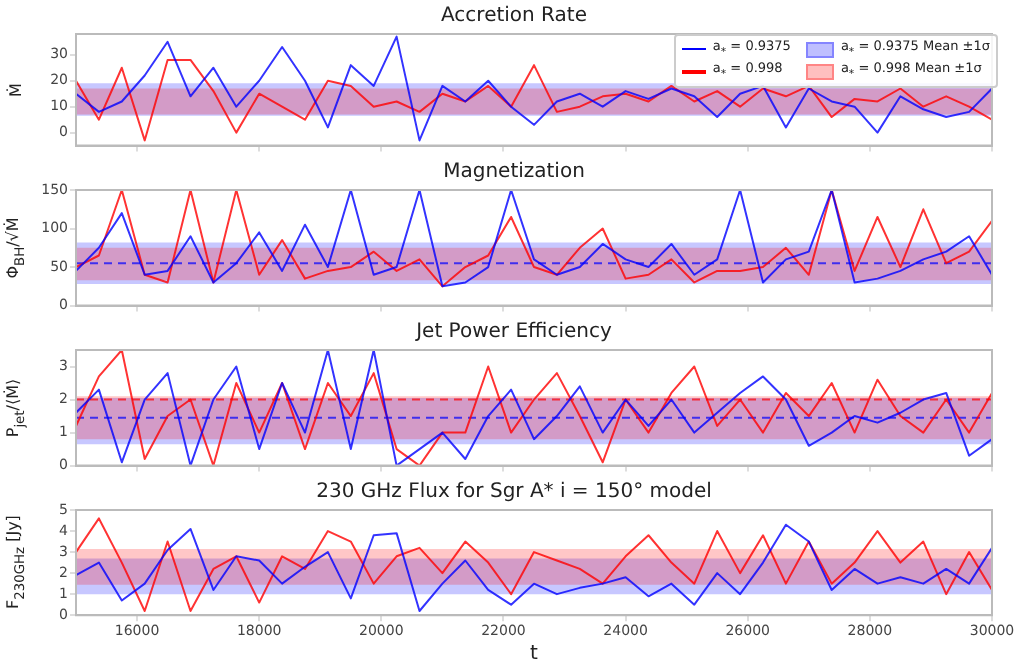  What do you see at coordinates (514, 16) in the screenshot?
I see `chart-title: Accretion Rate` at bounding box center [514, 16].